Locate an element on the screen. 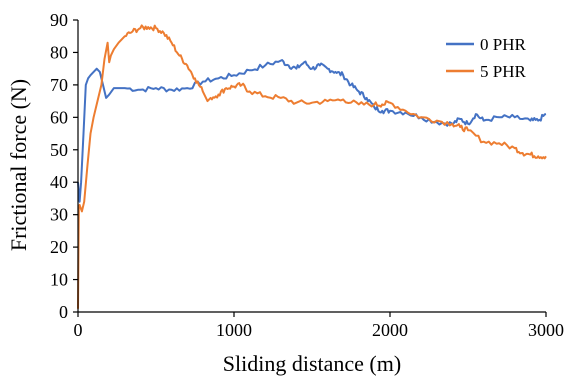  x-tick-label: 1000 is located at coordinates (234, 330).